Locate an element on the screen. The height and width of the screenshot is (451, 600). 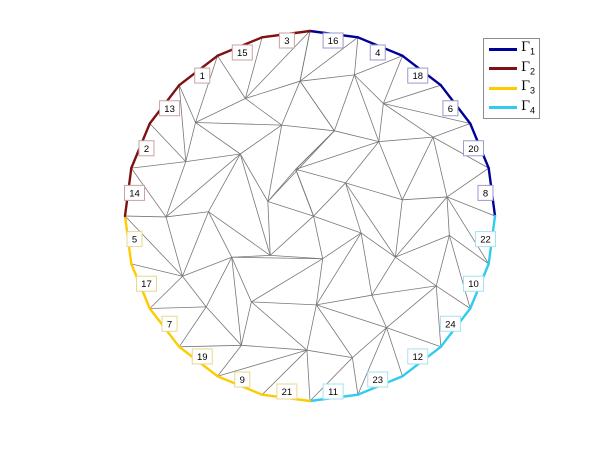
label-text: 5 is located at coordinates (134, 240).